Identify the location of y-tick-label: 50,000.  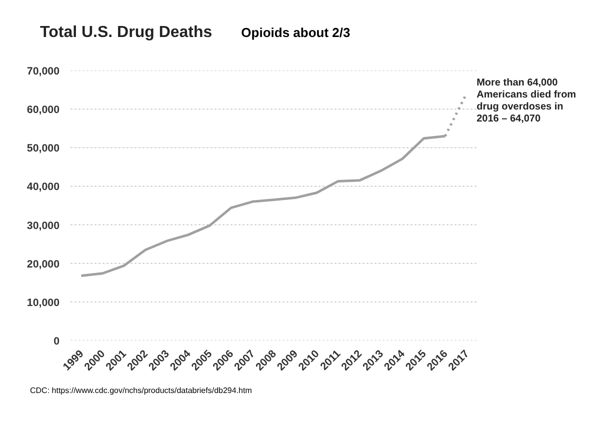
(43, 148).